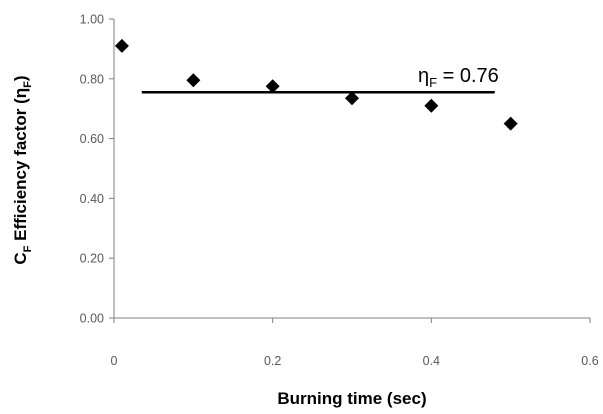 Image resolution: width=603 pixels, height=414 pixels. I want to click on annotation-value: = 0.76, so click(468, 76).